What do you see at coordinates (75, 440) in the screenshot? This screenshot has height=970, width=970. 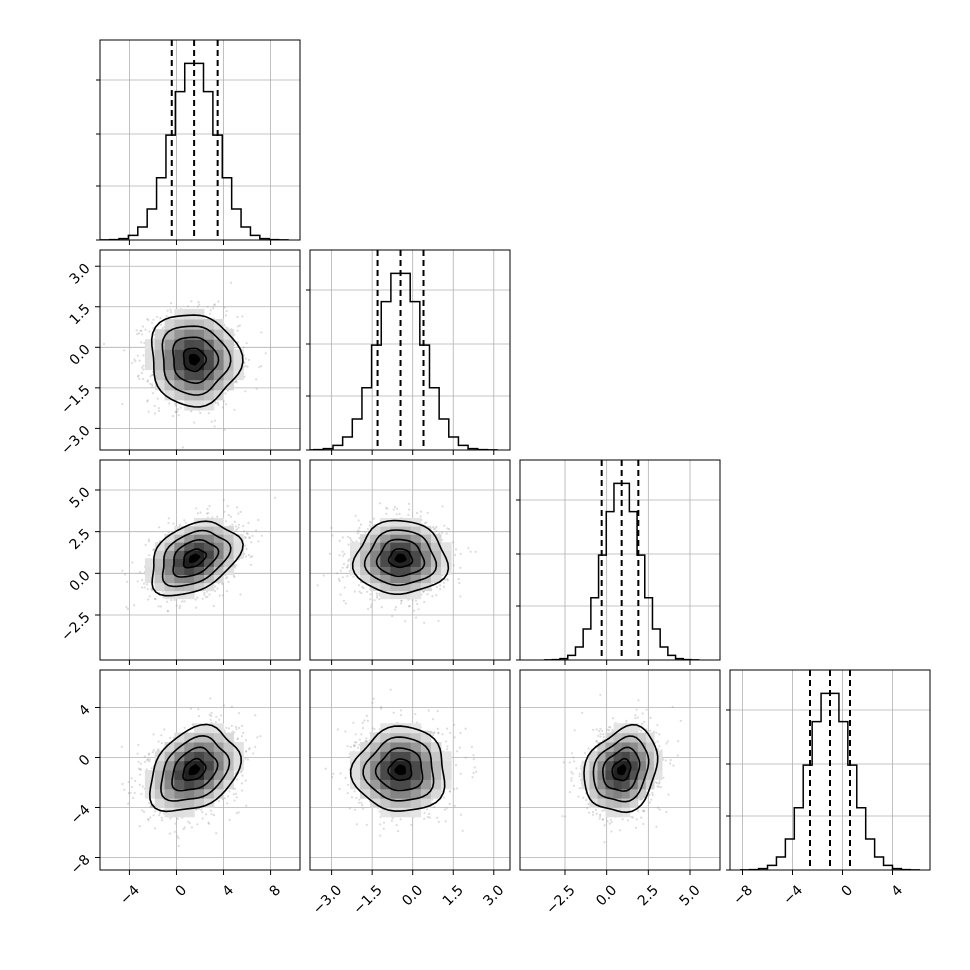 I see `y-tick-label: −3.0` at bounding box center [75, 440].